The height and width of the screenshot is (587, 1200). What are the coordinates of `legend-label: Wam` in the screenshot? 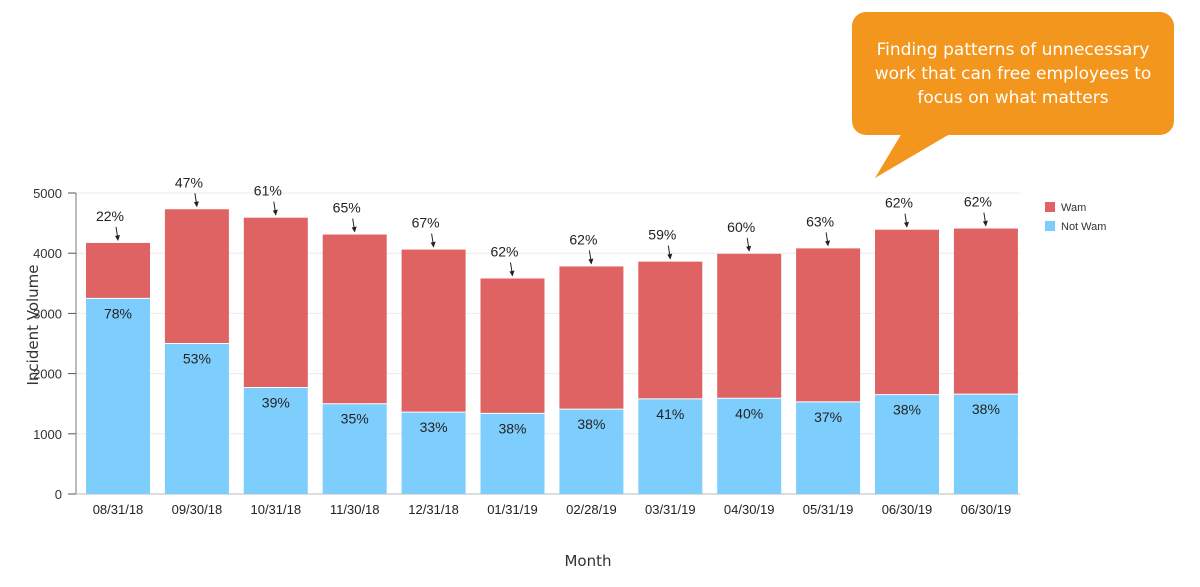 It's located at (1073, 208).